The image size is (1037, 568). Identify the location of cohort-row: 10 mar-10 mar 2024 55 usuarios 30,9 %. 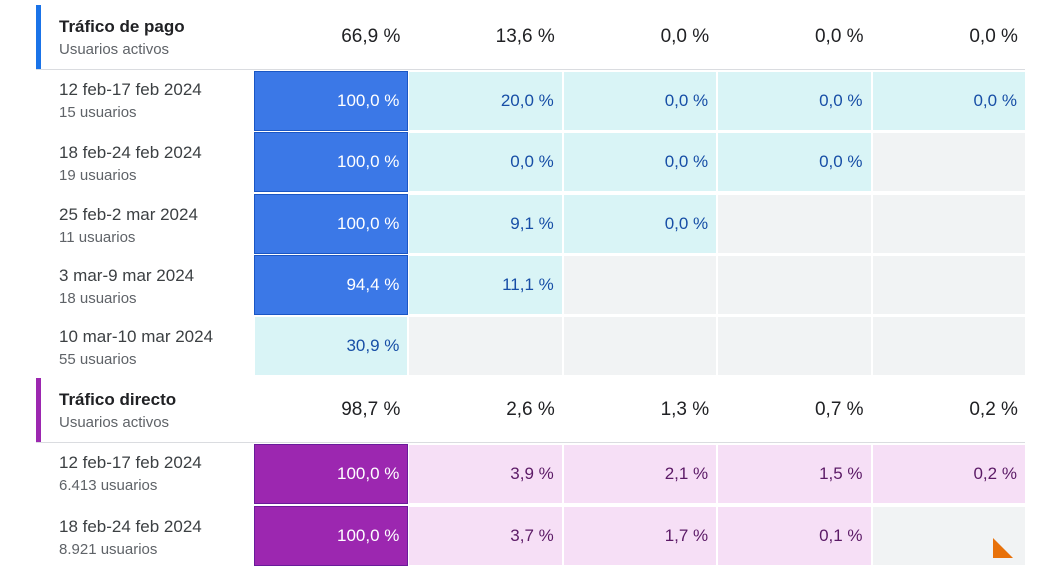
(530, 347).